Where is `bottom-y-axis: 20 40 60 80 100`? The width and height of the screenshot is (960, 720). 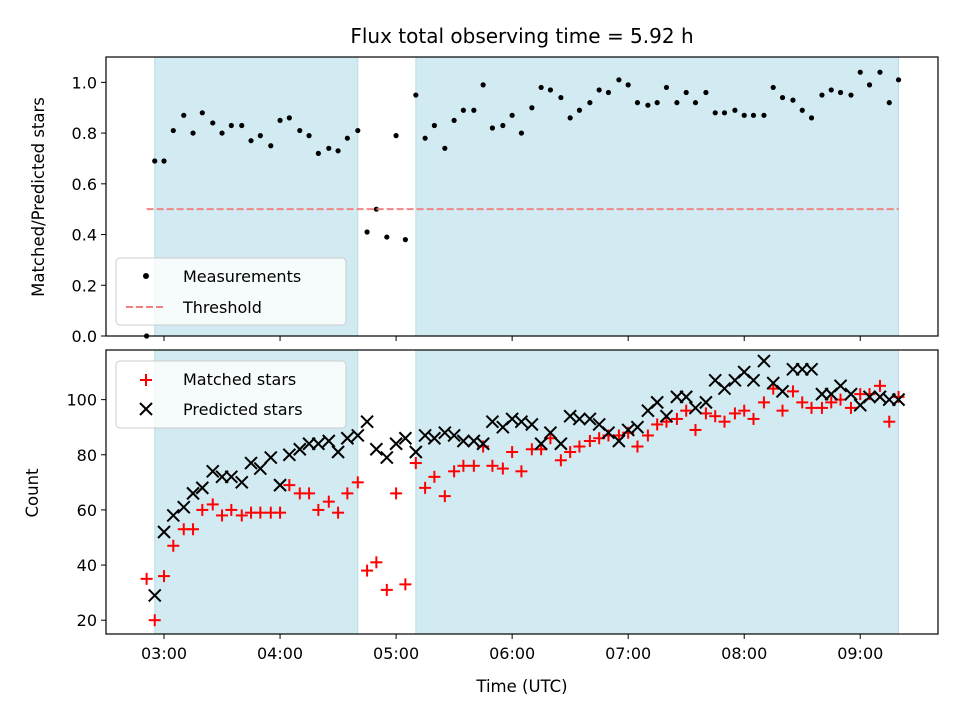 bottom-y-axis: 20 40 60 80 100 is located at coordinates (86, 510).